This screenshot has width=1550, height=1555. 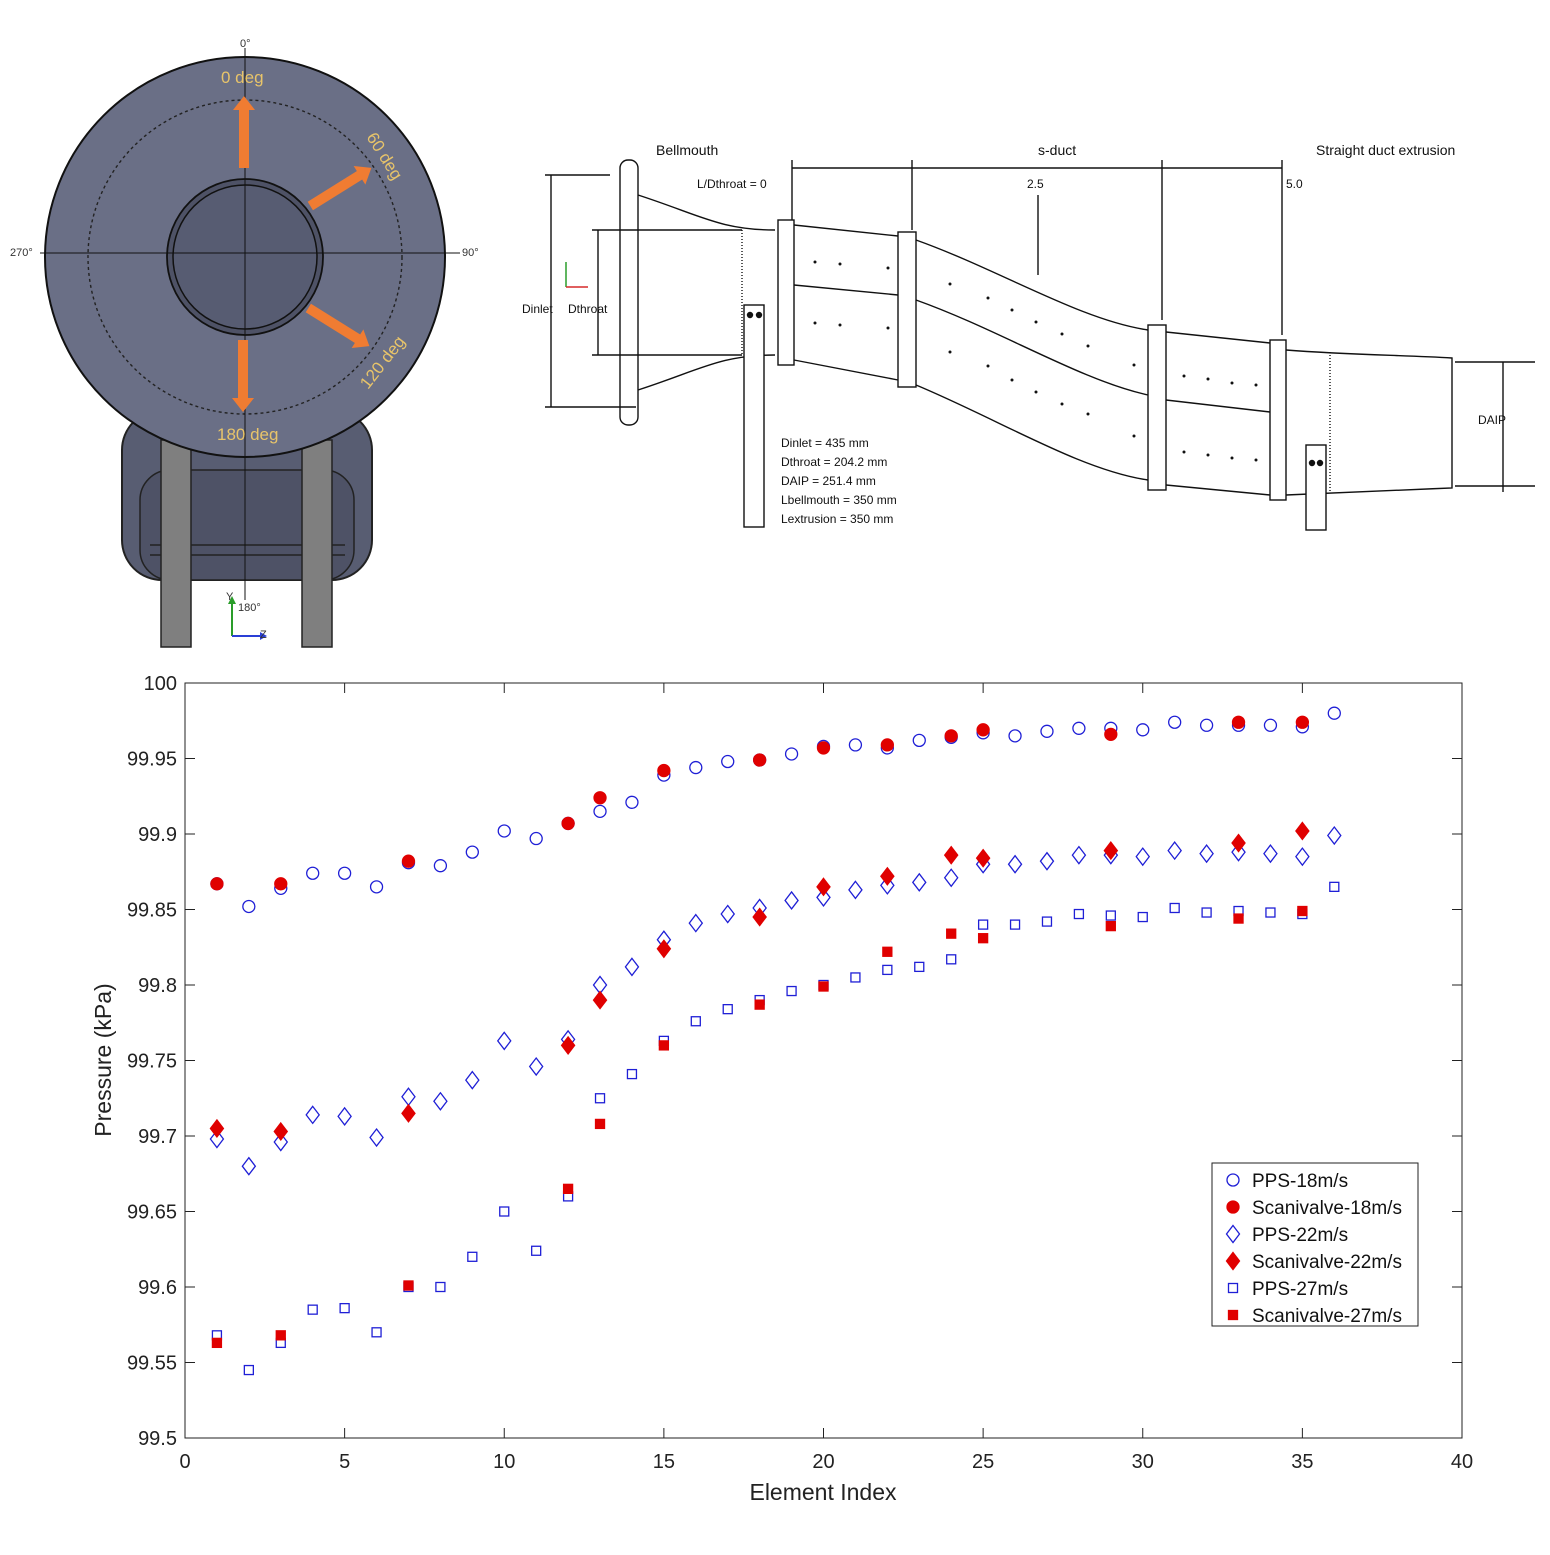 What do you see at coordinates (1302, 1462) in the screenshot?
I see `x-tick-label: 35` at bounding box center [1302, 1462].